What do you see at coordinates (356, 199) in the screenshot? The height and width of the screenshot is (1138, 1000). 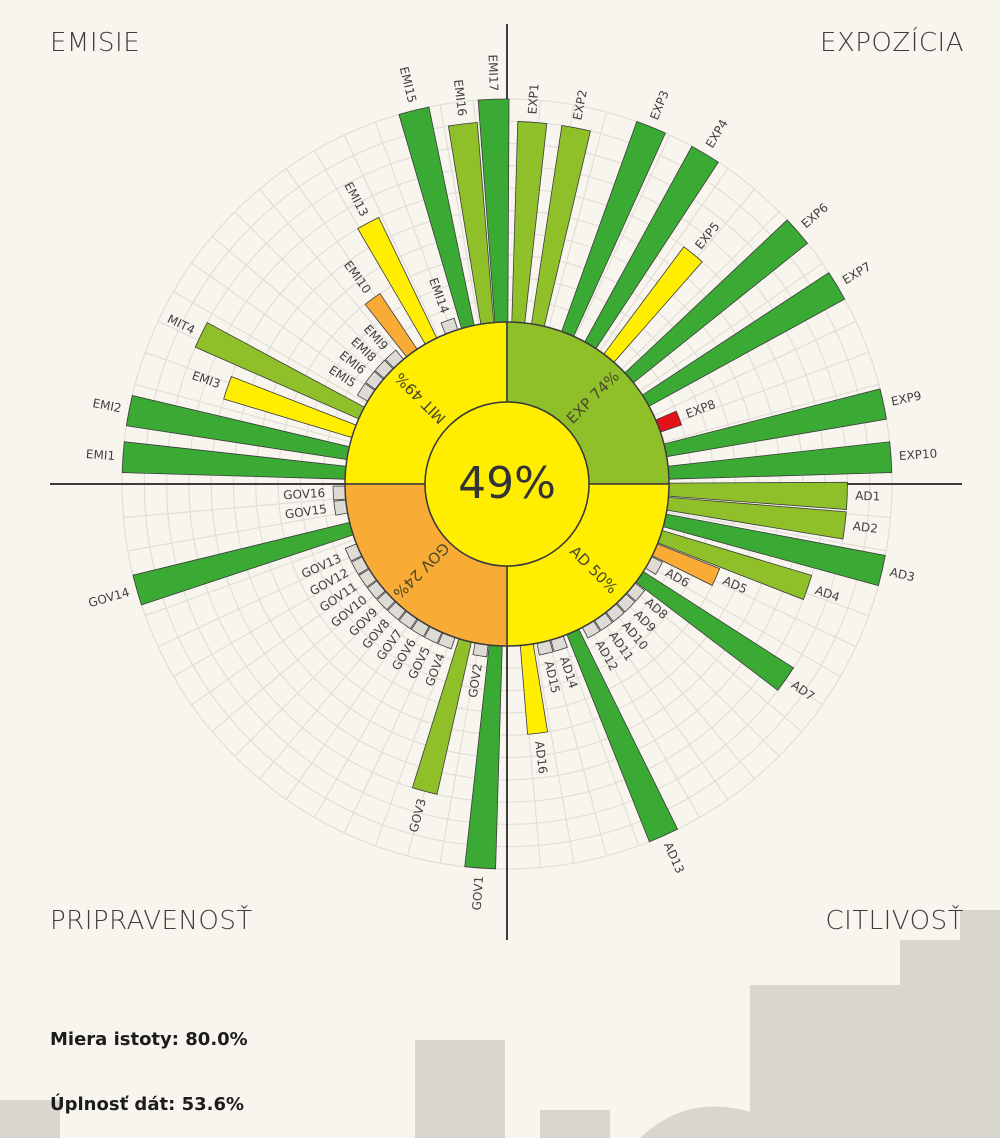 I see `bar-label-emi13: EMI13` at bounding box center [356, 199].